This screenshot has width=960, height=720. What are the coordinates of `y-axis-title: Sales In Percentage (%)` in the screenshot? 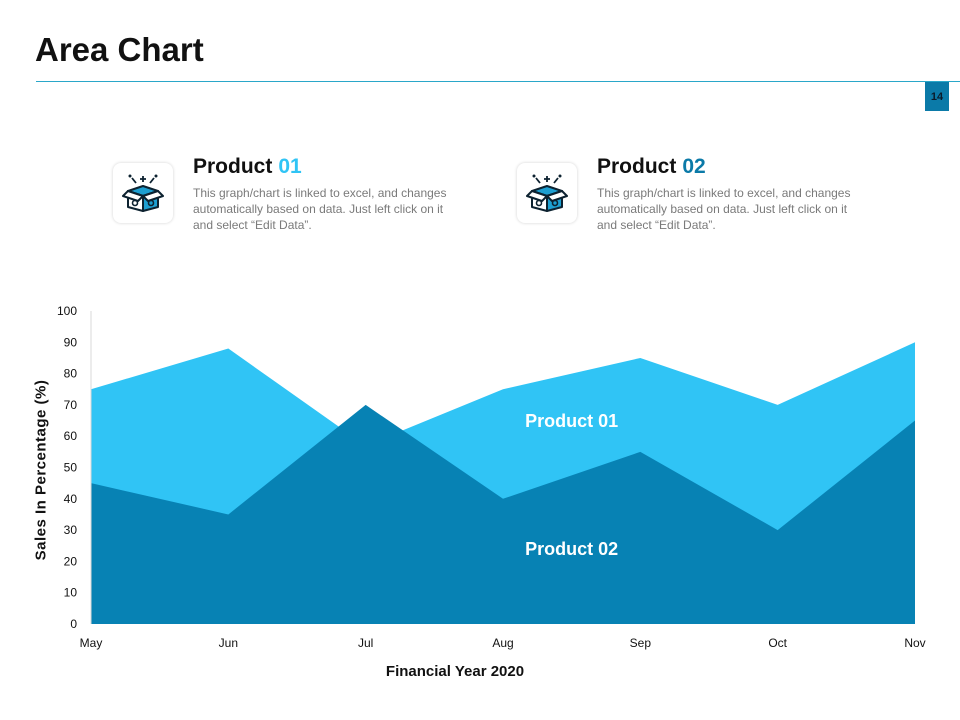 It's located at (41, 470).